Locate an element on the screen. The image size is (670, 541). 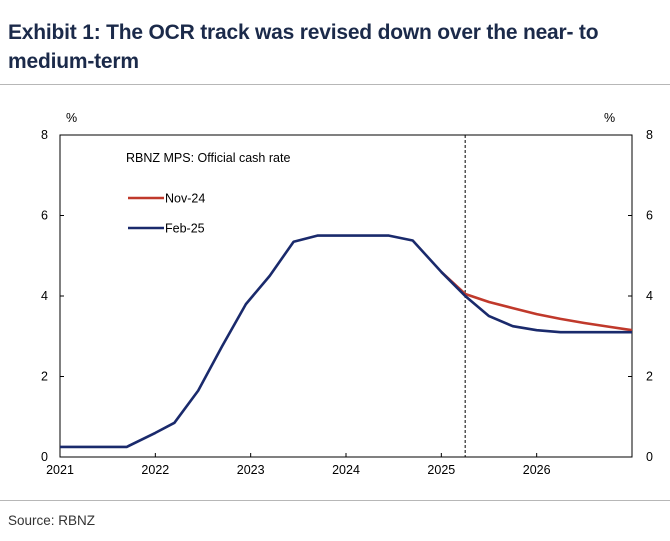
legend-label-feb-25: Feb-25 is located at coordinates (185, 229).